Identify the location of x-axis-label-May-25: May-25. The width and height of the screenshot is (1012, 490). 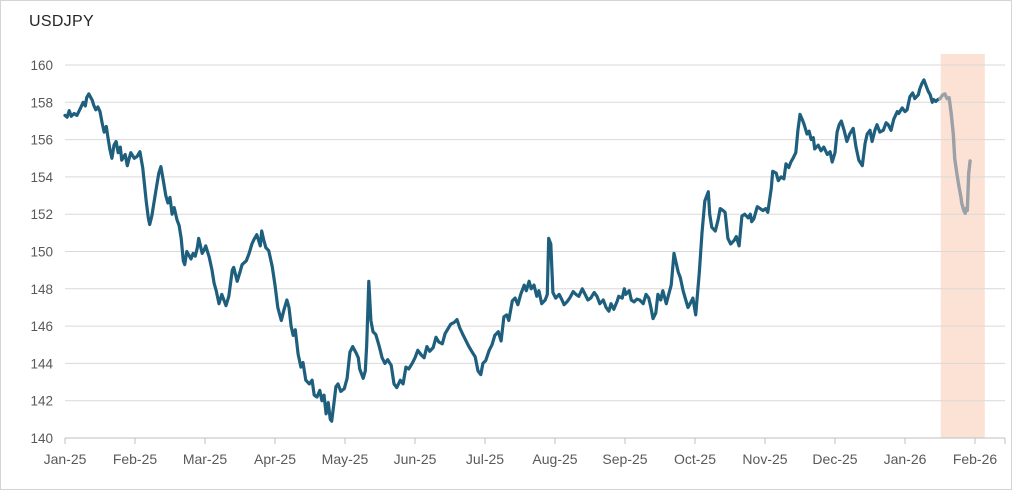
(345, 459).